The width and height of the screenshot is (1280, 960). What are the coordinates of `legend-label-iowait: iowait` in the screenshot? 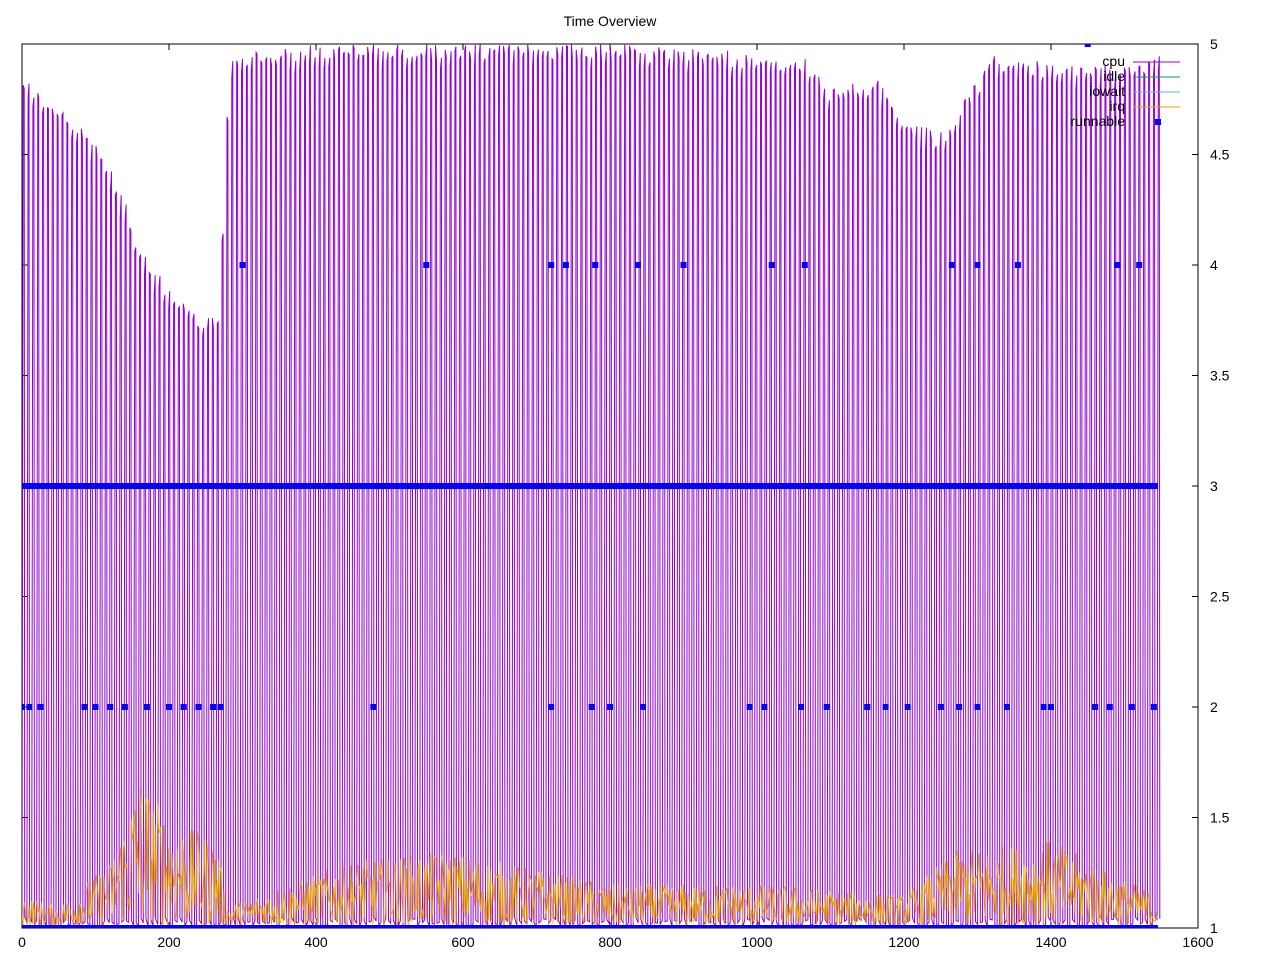 It's located at (1107, 91).